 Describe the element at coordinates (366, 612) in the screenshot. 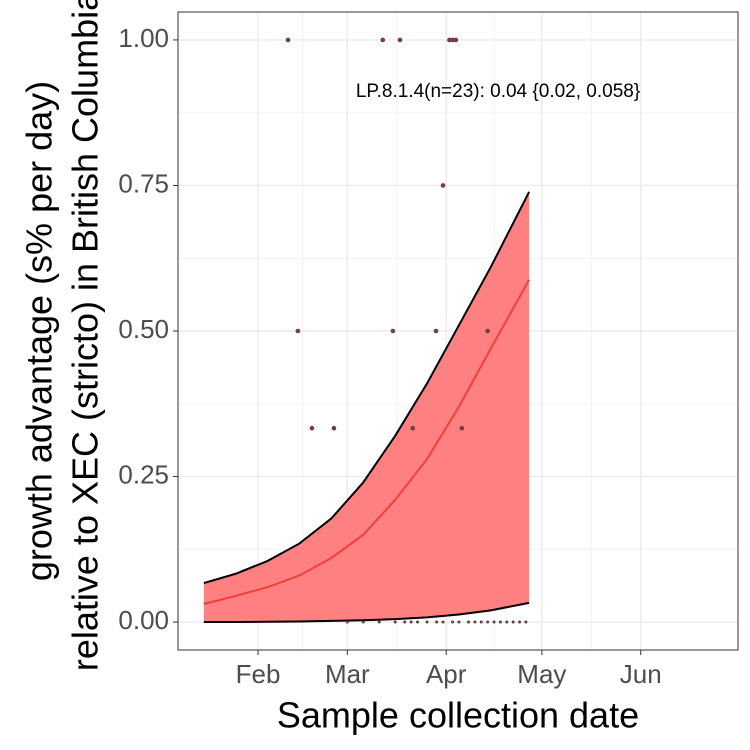

I see `lower-bound-line` at that location.